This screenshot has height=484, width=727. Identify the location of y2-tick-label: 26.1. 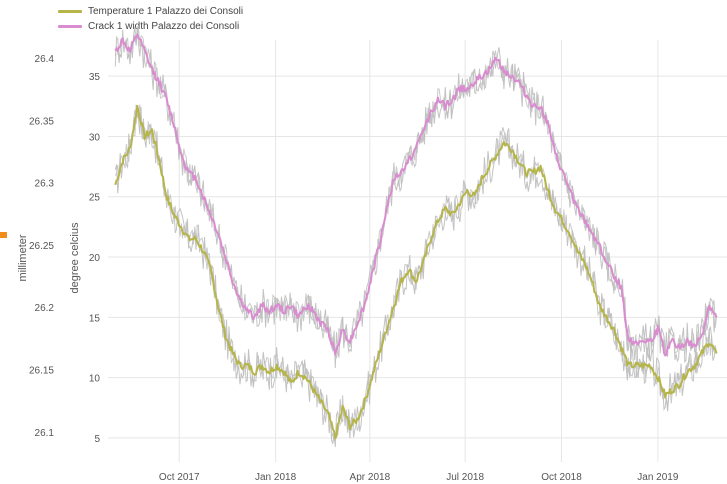
(45, 433).